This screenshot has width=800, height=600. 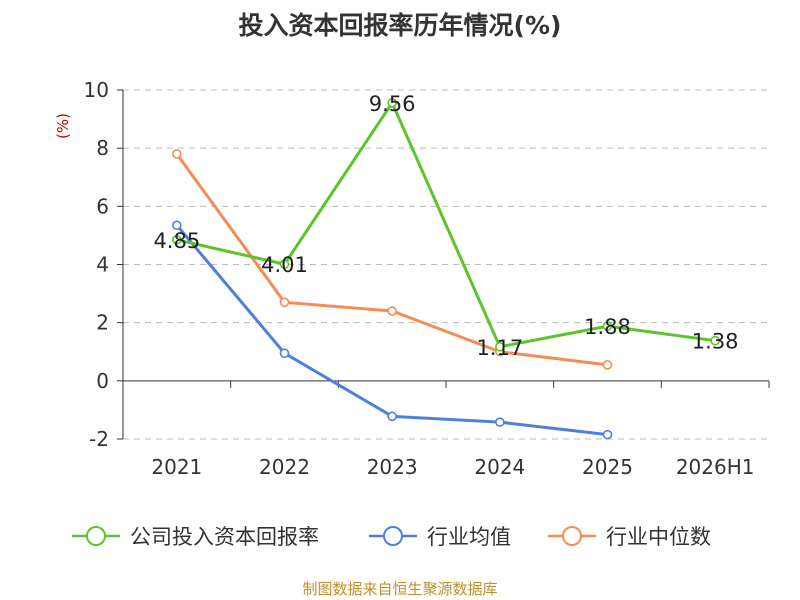 What do you see at coordinates (607, 467) in the screenshot?
I see `x-tick-label: 2025` at bounding box center [607, 467].